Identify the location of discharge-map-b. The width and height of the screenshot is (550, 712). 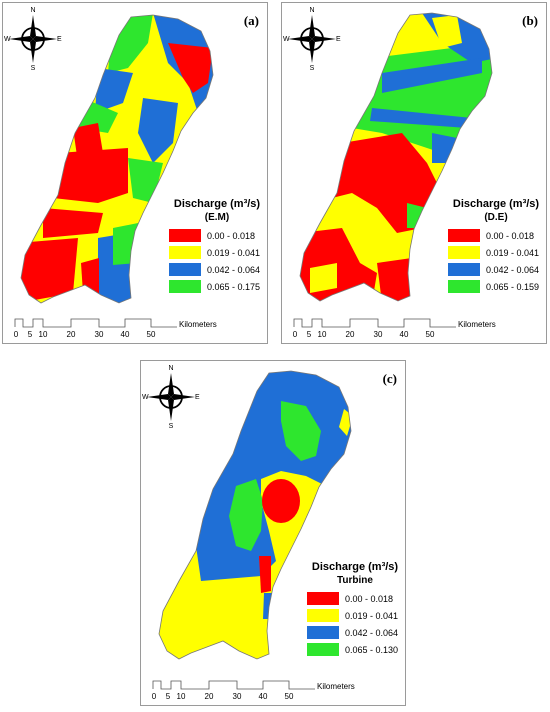
(396, 157).